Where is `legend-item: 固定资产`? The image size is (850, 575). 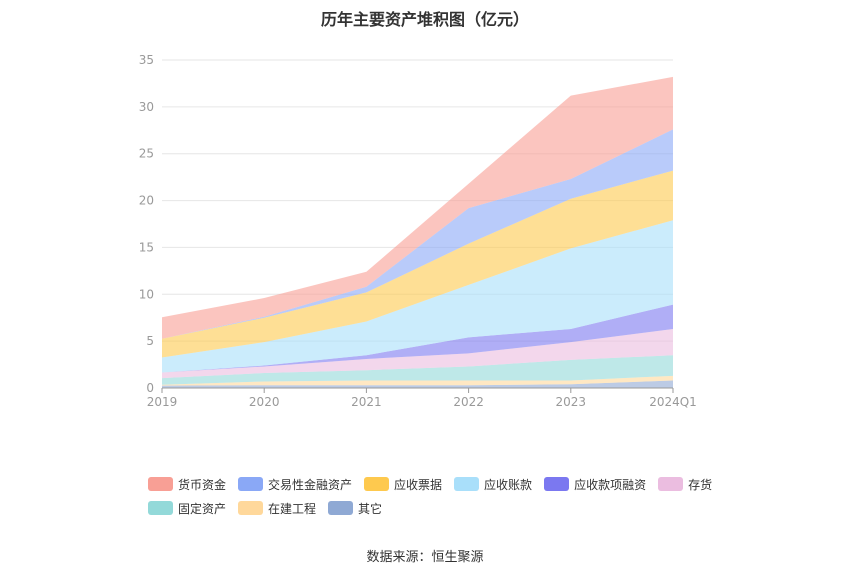
legend-item: 固定资产 is located at coordinates (187, 508).